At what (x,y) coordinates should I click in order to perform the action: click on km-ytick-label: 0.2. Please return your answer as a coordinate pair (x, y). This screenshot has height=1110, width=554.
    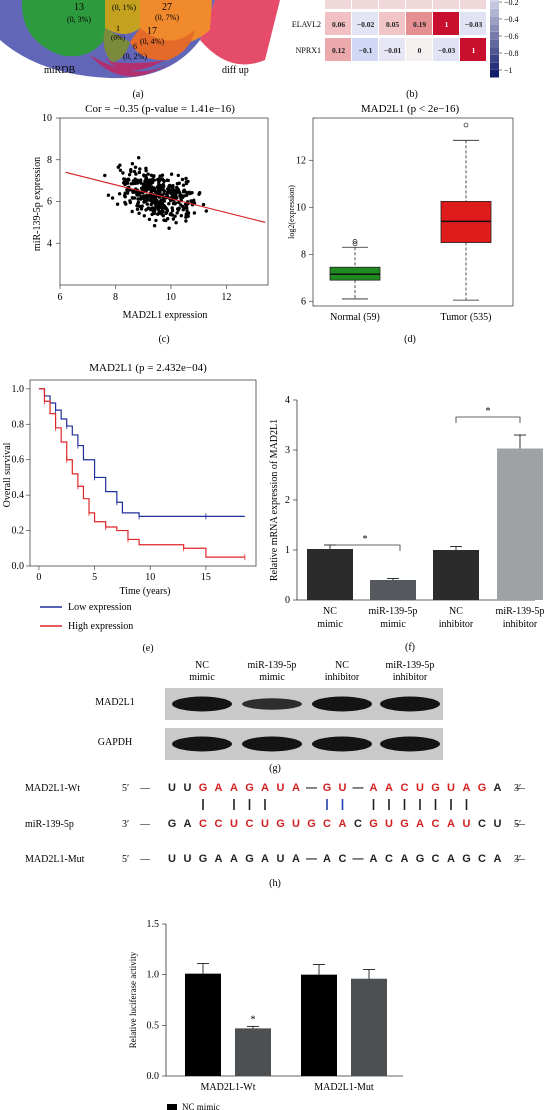
    Looking at the image, I should click on (18, 531).